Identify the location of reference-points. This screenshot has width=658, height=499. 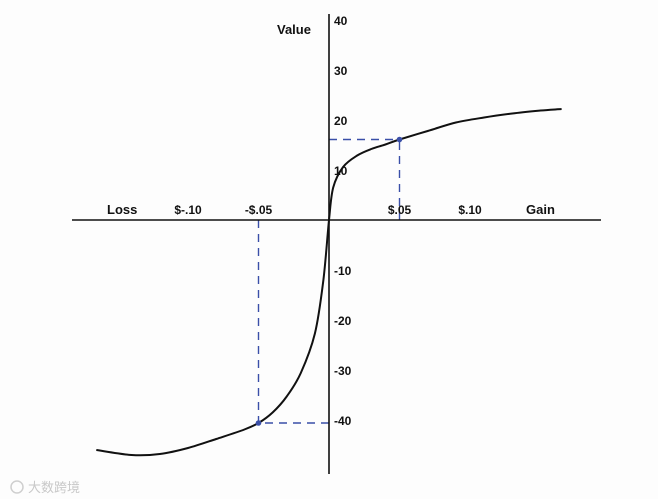
(329, 281).